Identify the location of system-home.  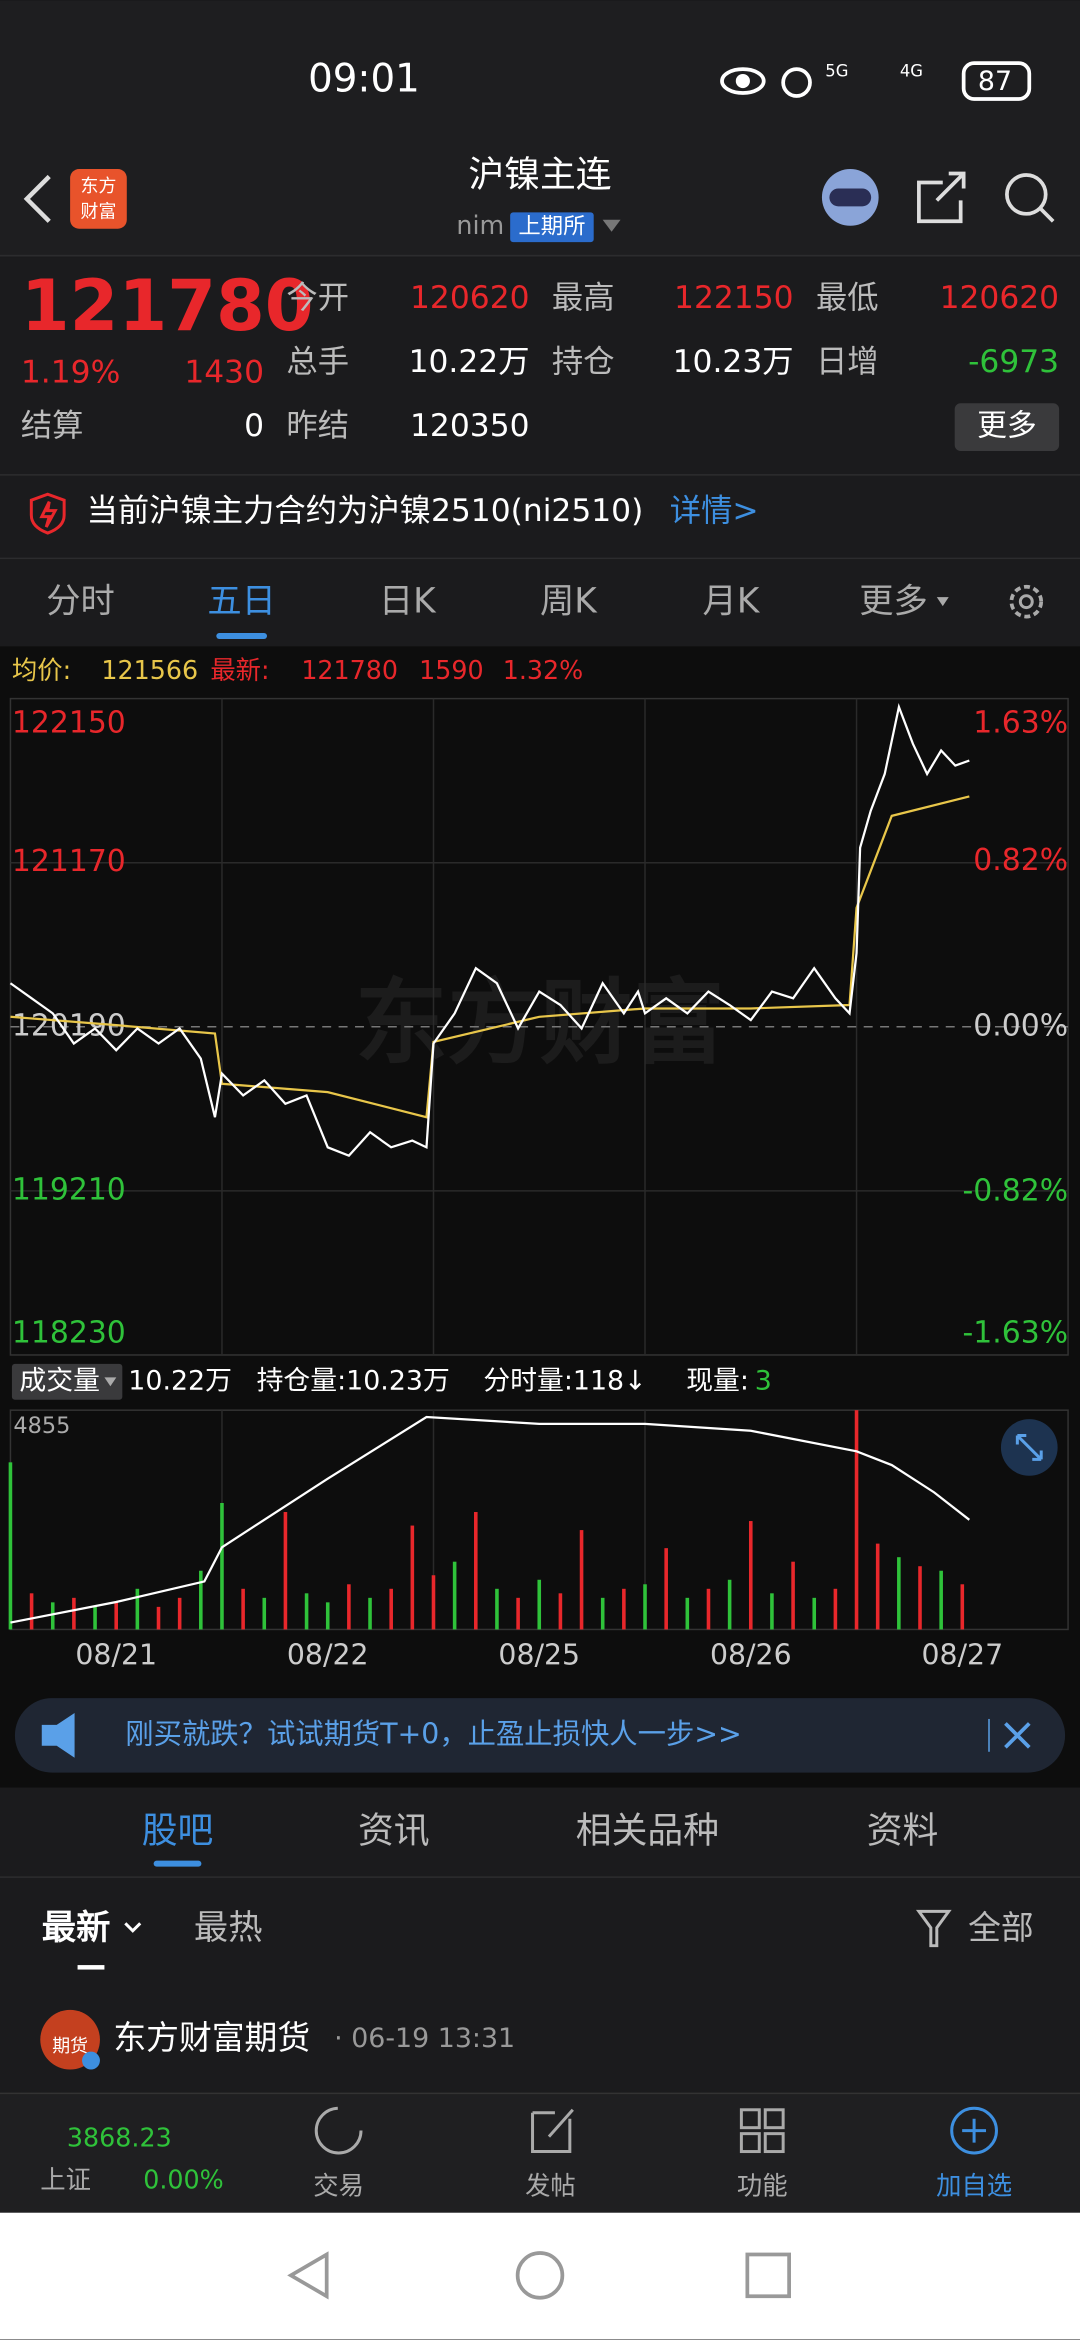
(540, 2275).